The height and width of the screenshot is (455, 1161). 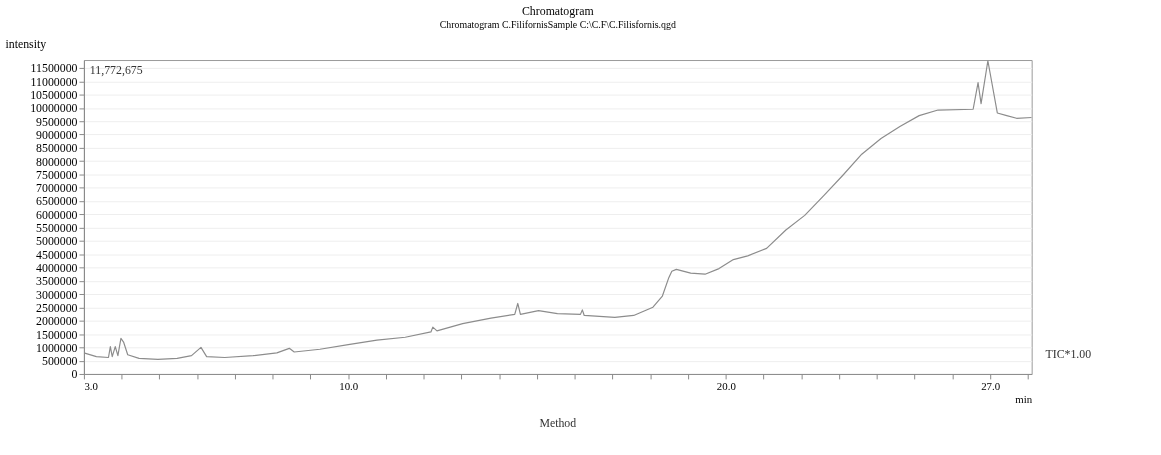 What do you see at coordinates (116, 69) in the screenshot?
I see `annotation: 11,772,675` at bounding box center [116, 69].